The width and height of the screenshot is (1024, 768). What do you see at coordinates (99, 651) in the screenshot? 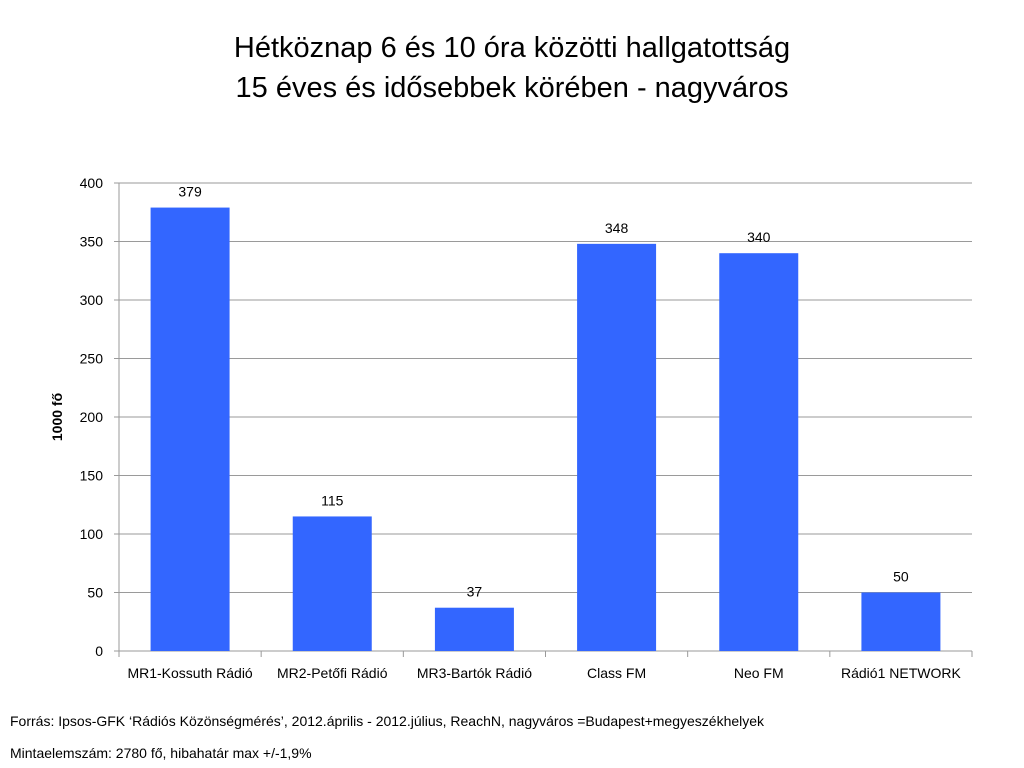
I see `y-tick-label: 0` at bounding box center [99, 651].